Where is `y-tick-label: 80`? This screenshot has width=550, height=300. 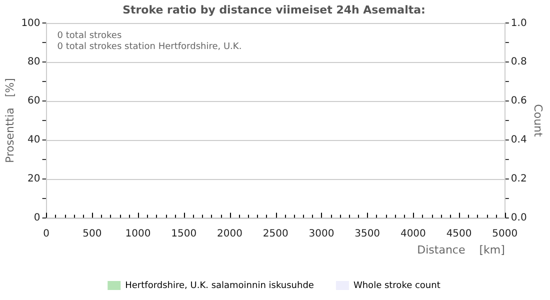 y-tick-label: 80 is located at coordinates (34, 62).